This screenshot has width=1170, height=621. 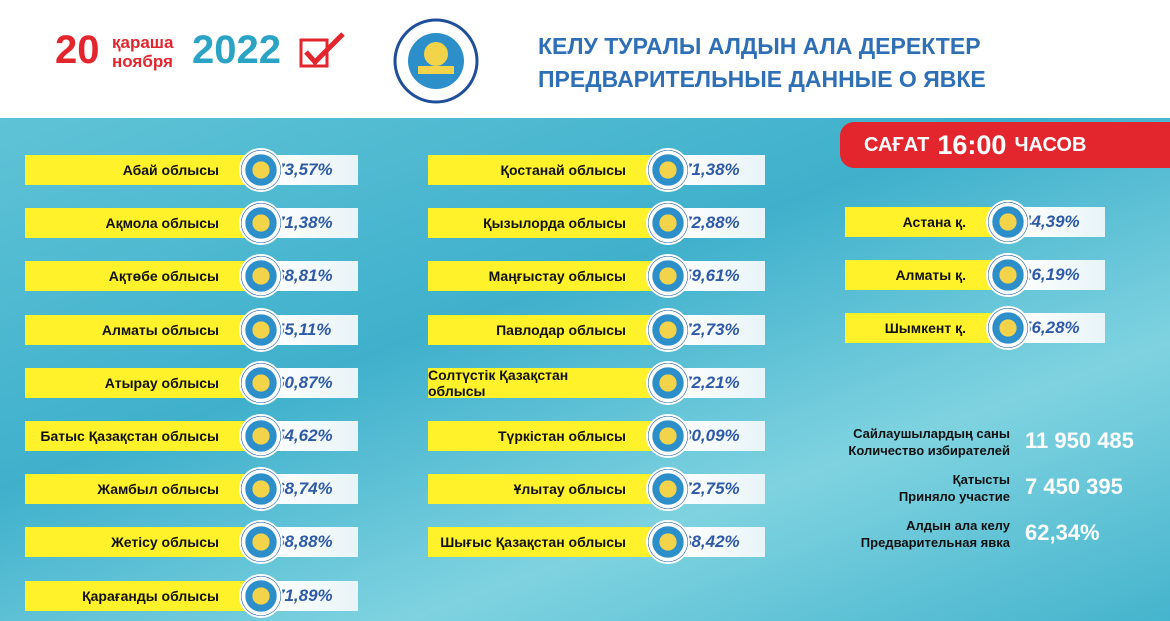 What do you see at coordinates (958, 525) in the screenshot?
I see `stat-label-line: Алдын ала келу` at bounding box center [958, 525].